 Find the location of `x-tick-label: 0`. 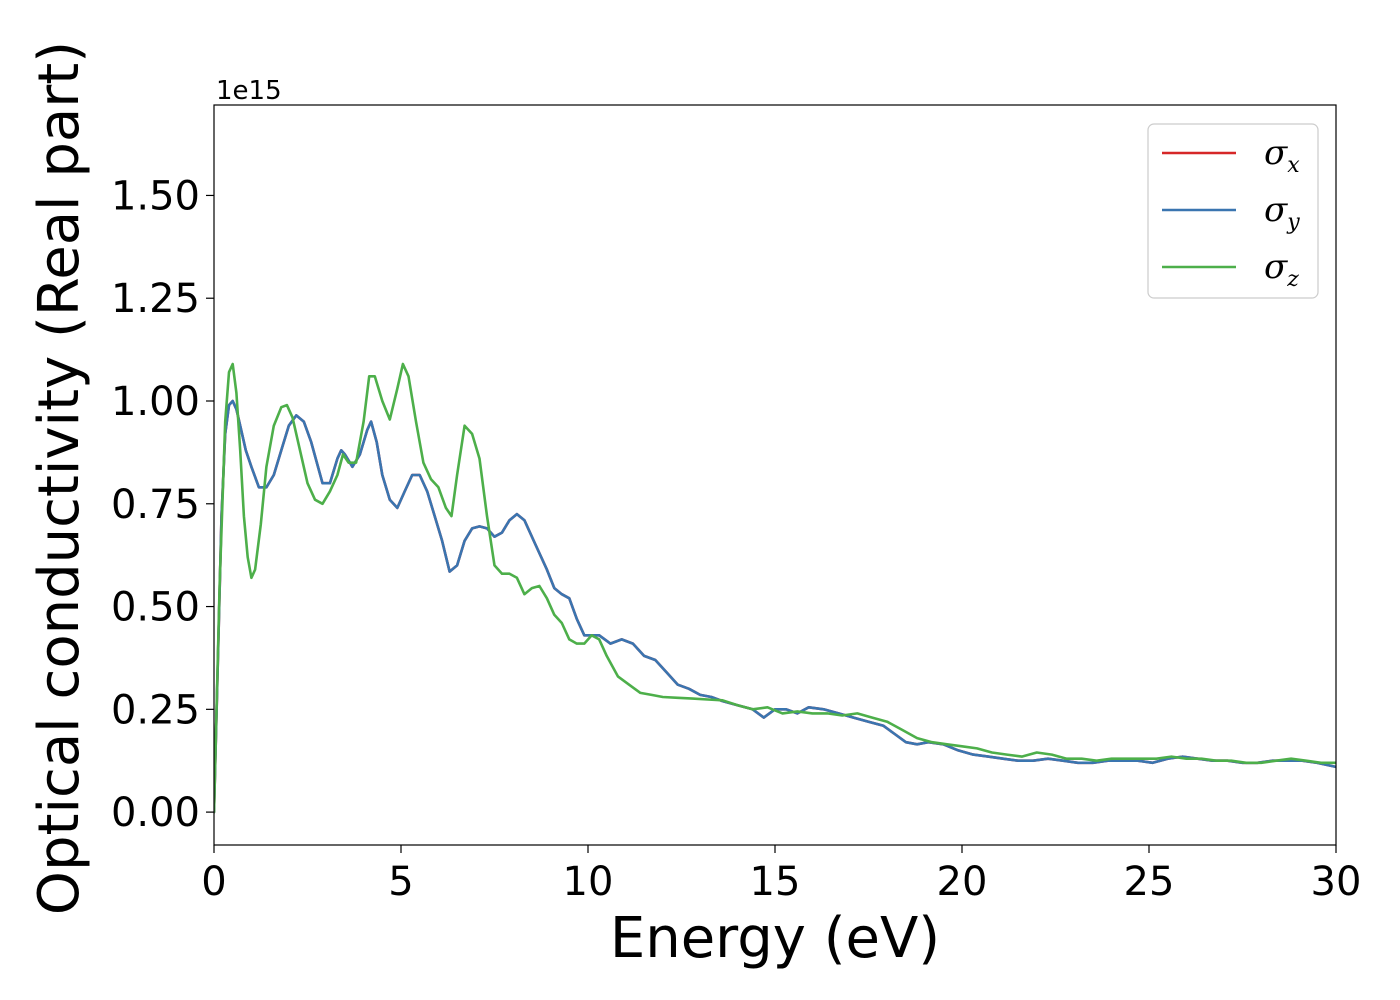

x-tick-label: 0 is located at coordinates (213, 882).